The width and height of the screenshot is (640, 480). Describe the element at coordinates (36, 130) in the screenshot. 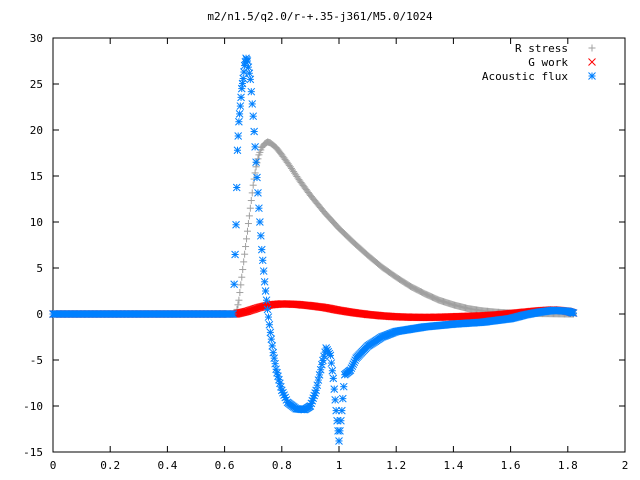

I see `y-tick-label: 20` at that location.